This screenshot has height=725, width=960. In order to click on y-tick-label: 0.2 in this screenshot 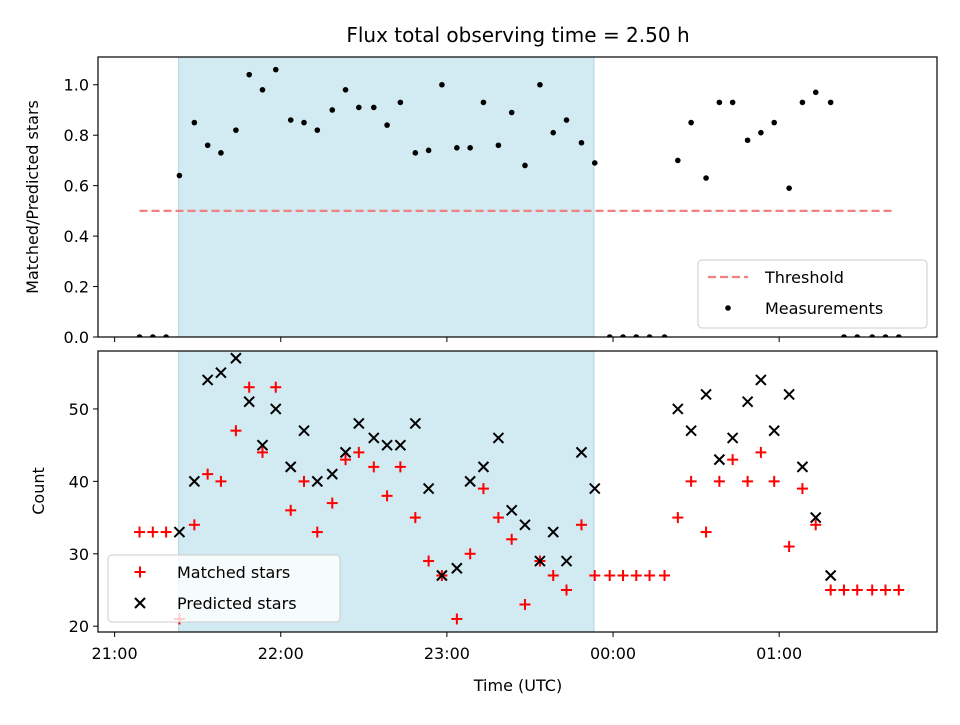, I will do `click(76, 287)`.